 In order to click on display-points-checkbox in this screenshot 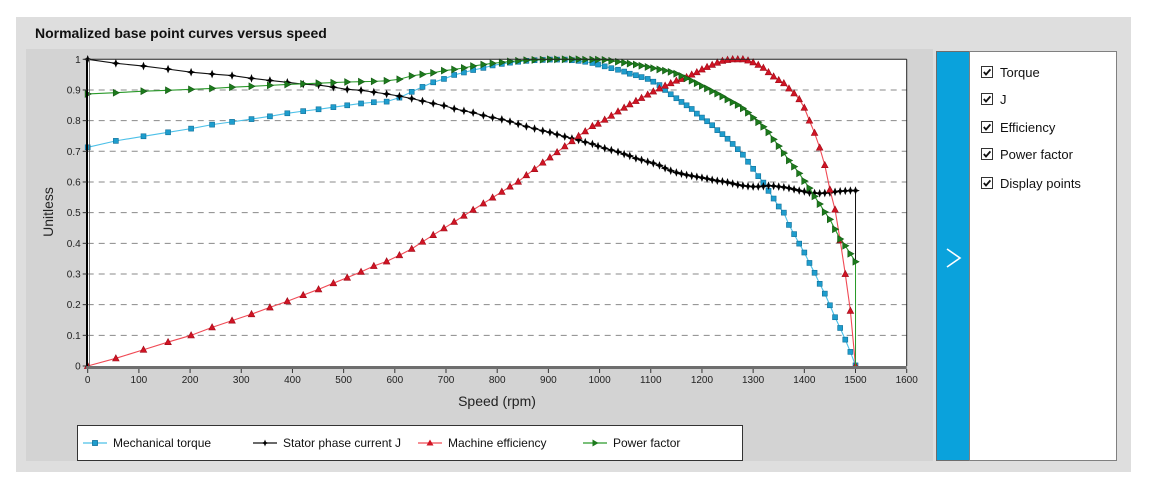, I will do `click(987, 183)`.